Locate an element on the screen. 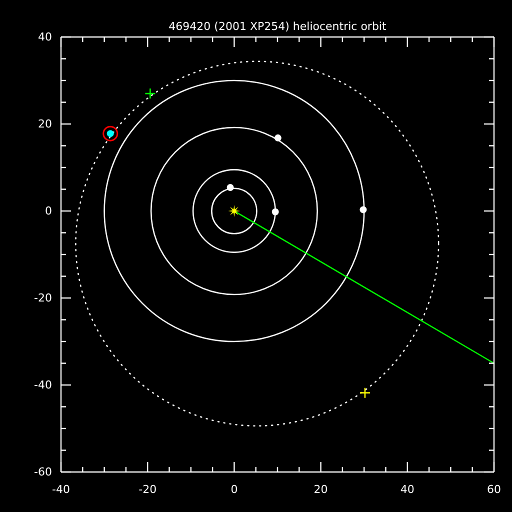  x-tick-label: 0 is located at coordinates (234, 489).